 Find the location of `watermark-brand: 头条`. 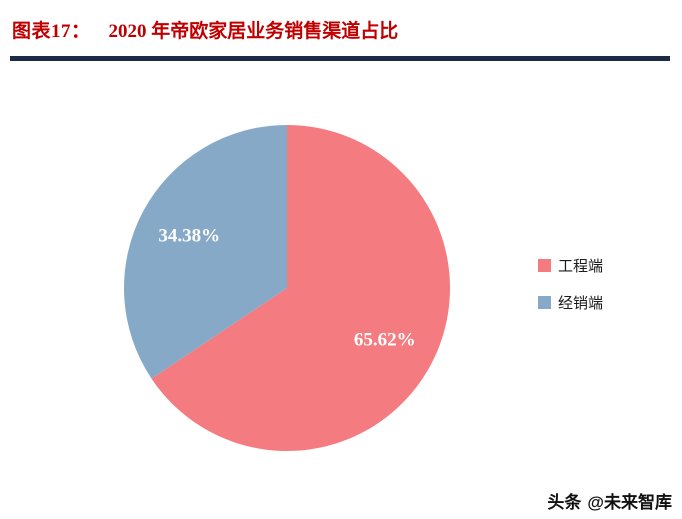

watermark-brand: 头条 is located at coordinates (564, 502).